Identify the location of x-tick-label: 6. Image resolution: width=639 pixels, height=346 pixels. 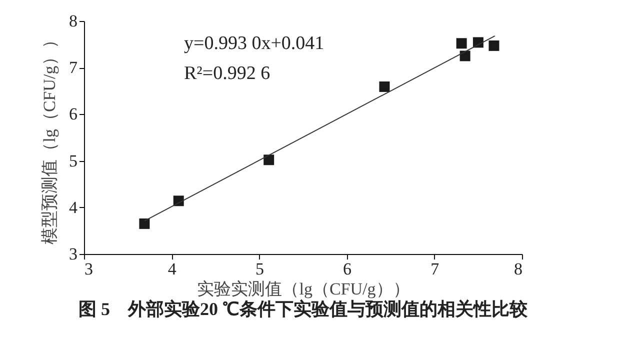
(347, 269).